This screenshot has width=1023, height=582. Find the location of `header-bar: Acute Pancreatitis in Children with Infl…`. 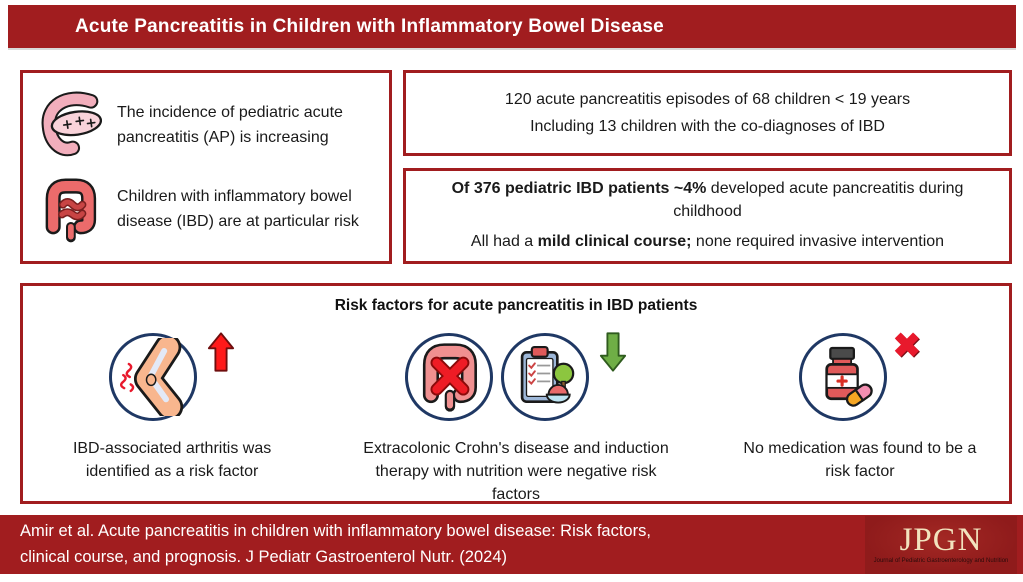

header-bar: Acute Pancreatitis in Children with Infl… is located at coordinates (512, 26).